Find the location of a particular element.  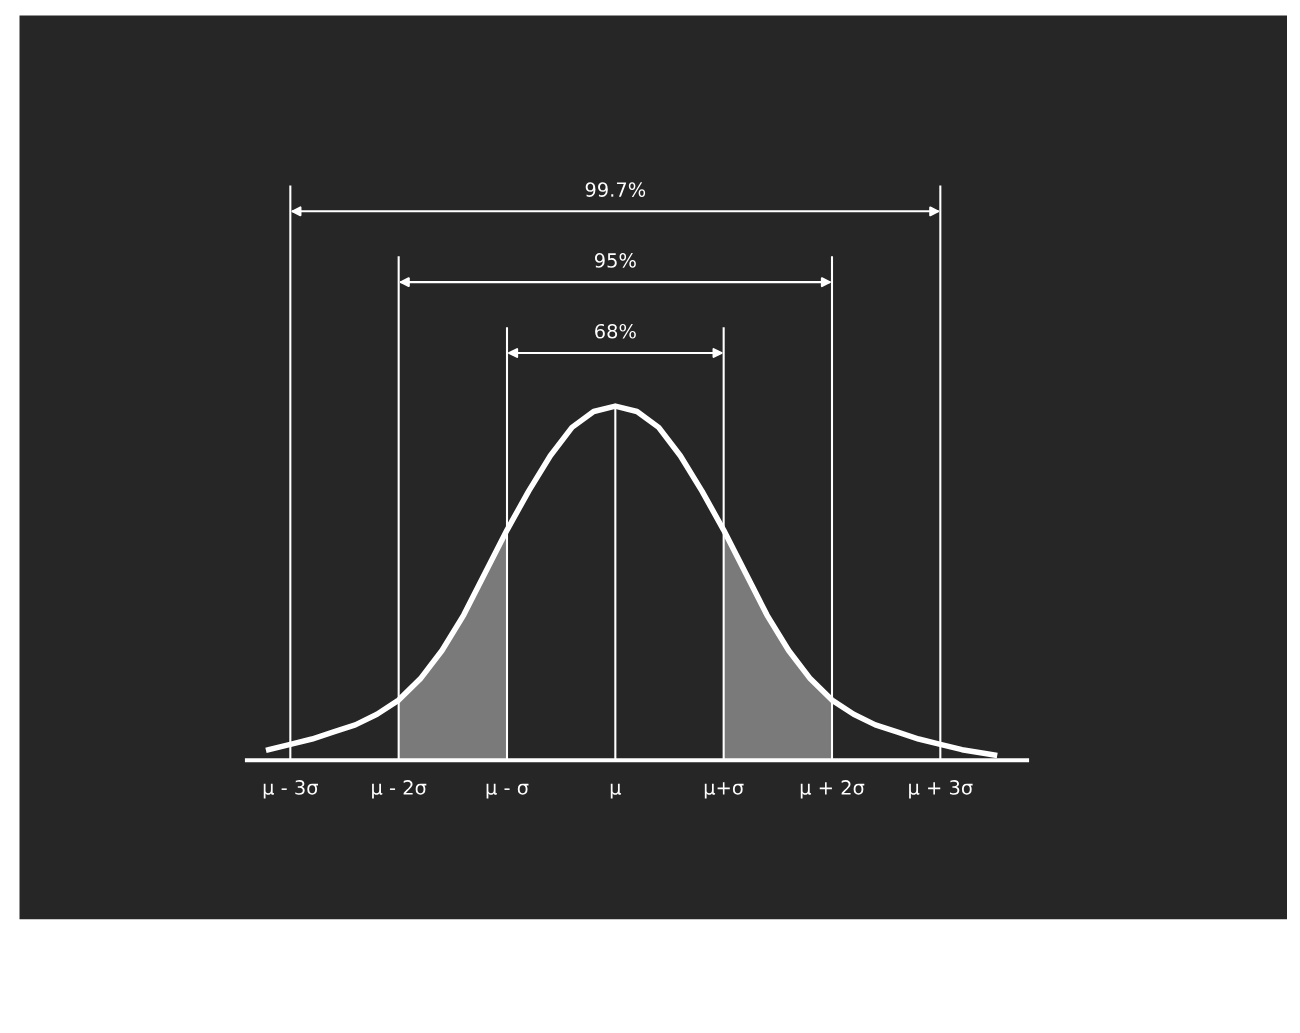

x-tick-label: μ - 3σ is located at coordinates (290, 789).